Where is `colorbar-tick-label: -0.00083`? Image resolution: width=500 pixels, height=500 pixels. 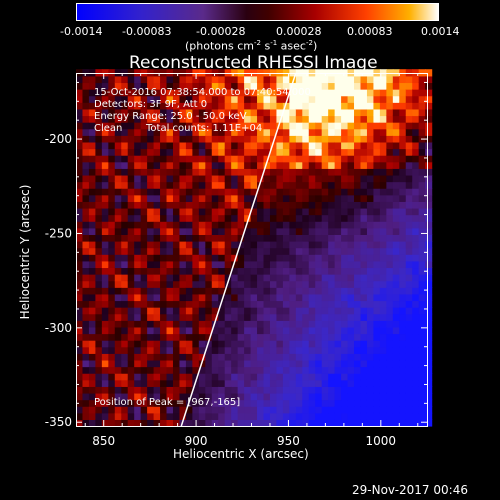 colorbar-tick-label: -0.00083 is located at coordinates (147, 31).